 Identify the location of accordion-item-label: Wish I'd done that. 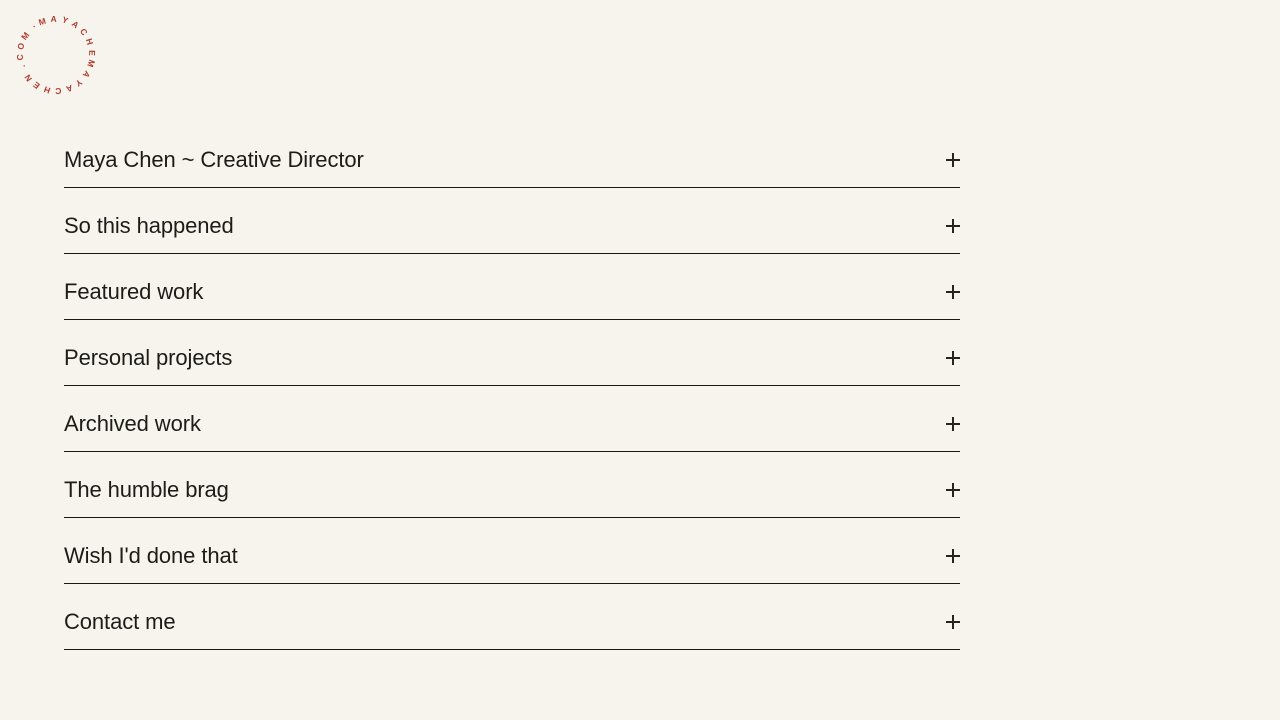
(151, 555).